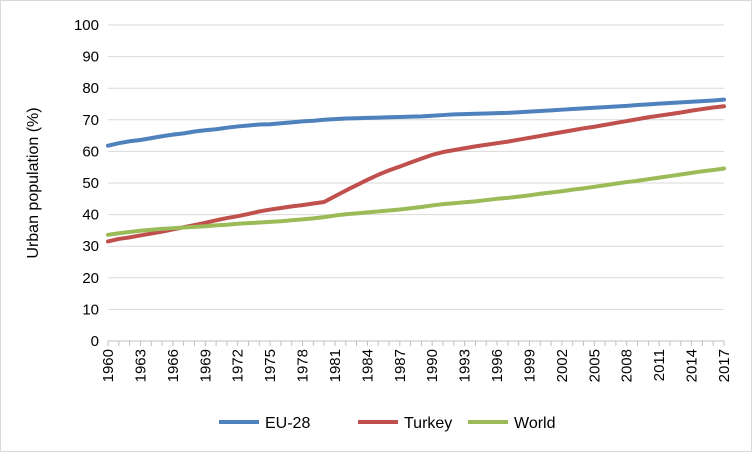  I want to click on x-tick-label: 1996, so click(497, 365).